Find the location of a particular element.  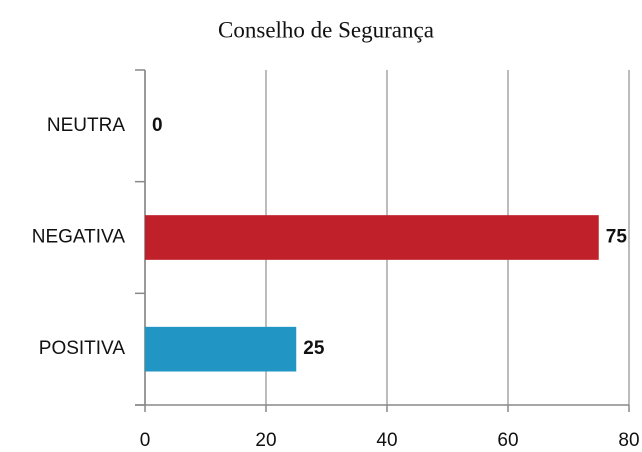

x-tick-label: 20 is located at coordinates (265, 440).